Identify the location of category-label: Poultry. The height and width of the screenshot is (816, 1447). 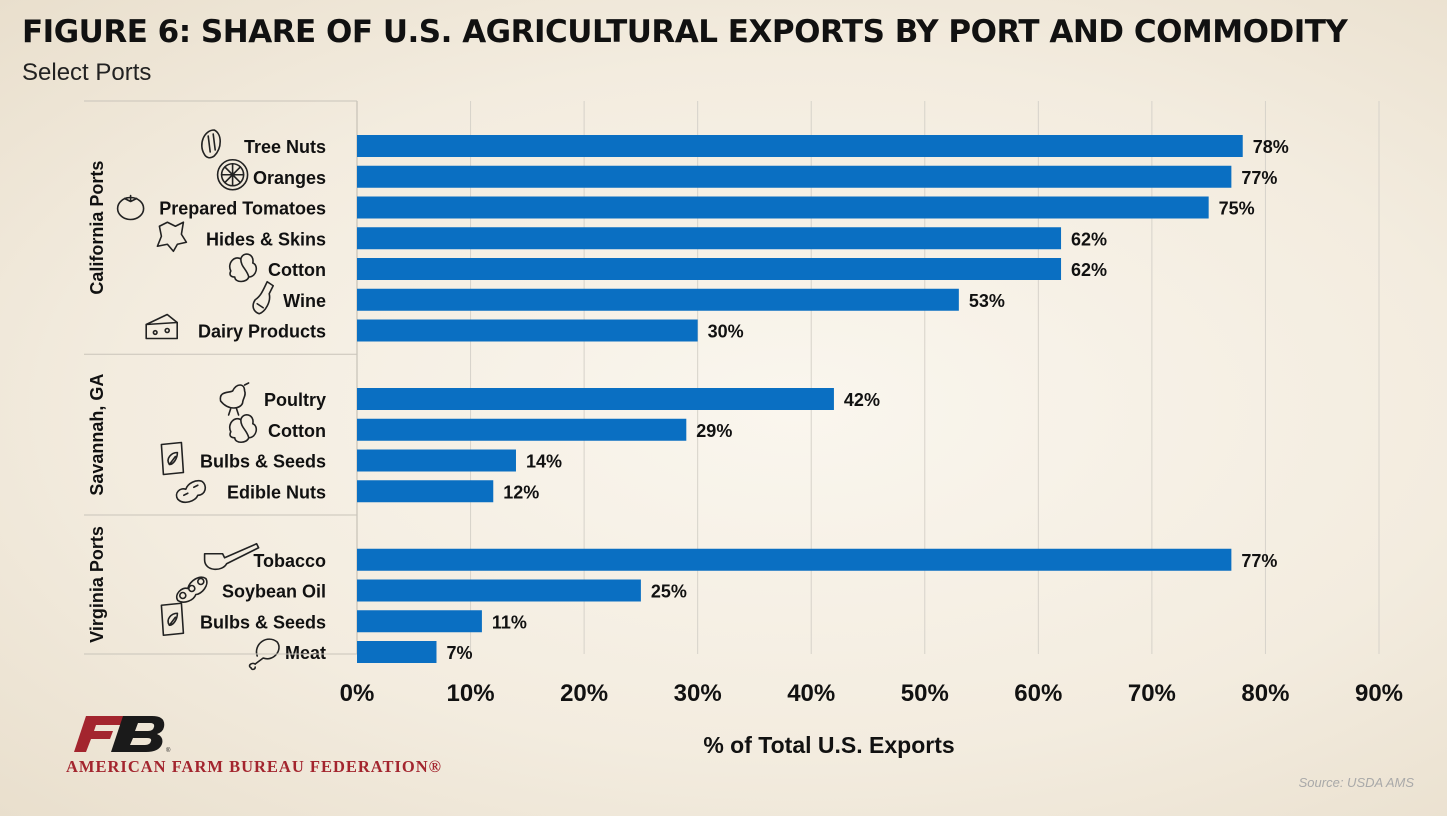
(295, 400).